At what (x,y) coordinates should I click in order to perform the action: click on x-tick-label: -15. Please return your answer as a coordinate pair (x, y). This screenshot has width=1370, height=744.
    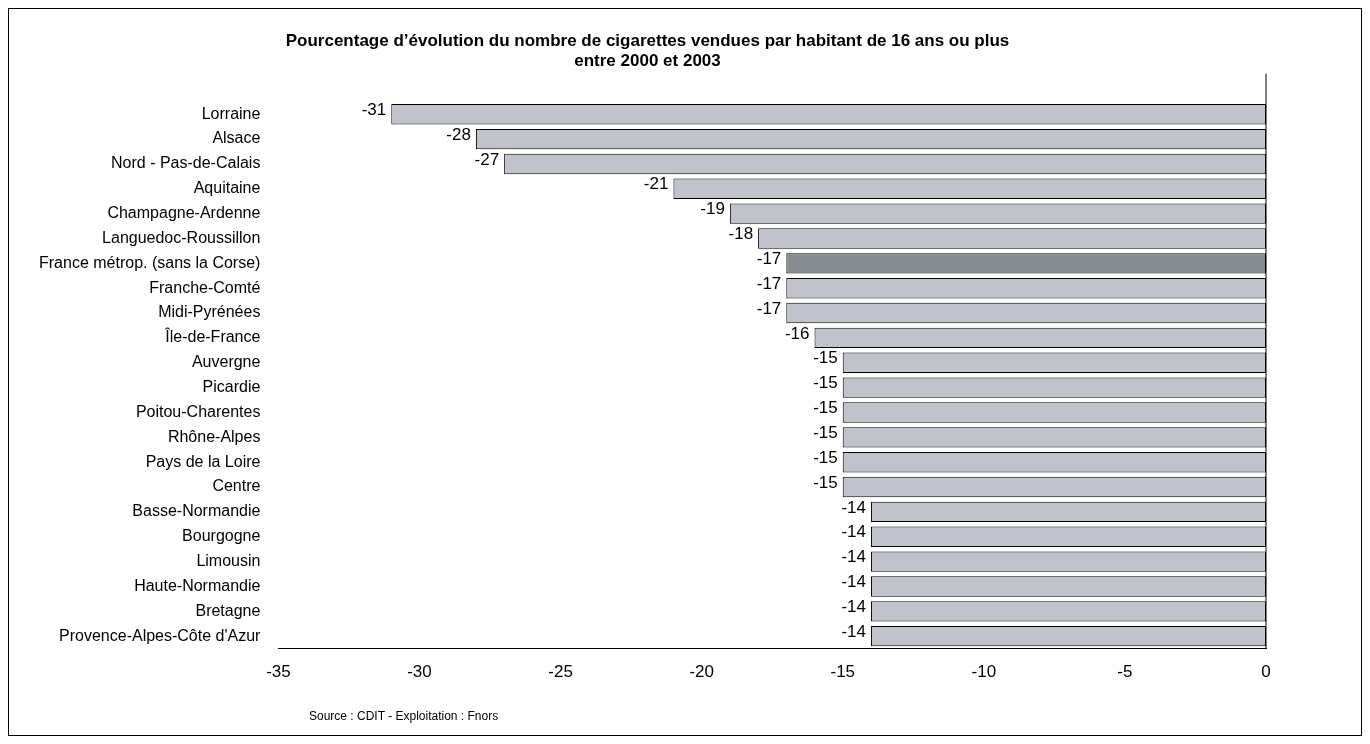
    Looking at the image, I should click on (843, 672).